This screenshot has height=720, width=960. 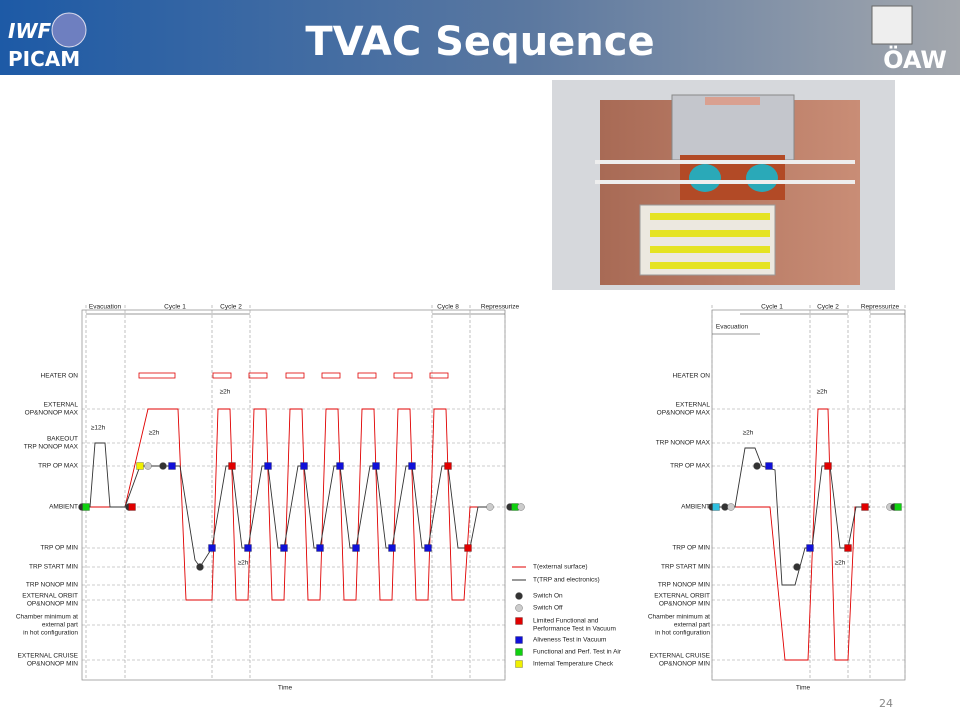 I want to click on logo-text: ÖAW, so click(x=915, y=59).